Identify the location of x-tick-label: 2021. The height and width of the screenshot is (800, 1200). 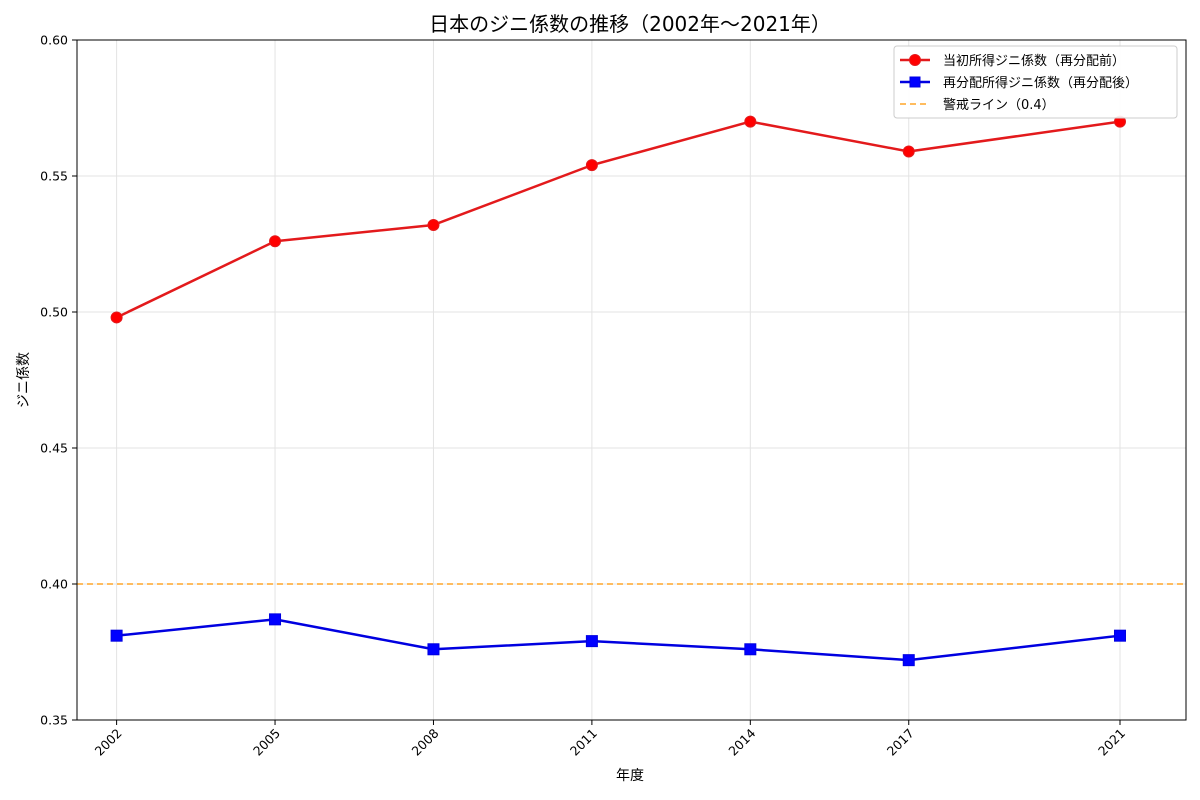
(1111, 742).